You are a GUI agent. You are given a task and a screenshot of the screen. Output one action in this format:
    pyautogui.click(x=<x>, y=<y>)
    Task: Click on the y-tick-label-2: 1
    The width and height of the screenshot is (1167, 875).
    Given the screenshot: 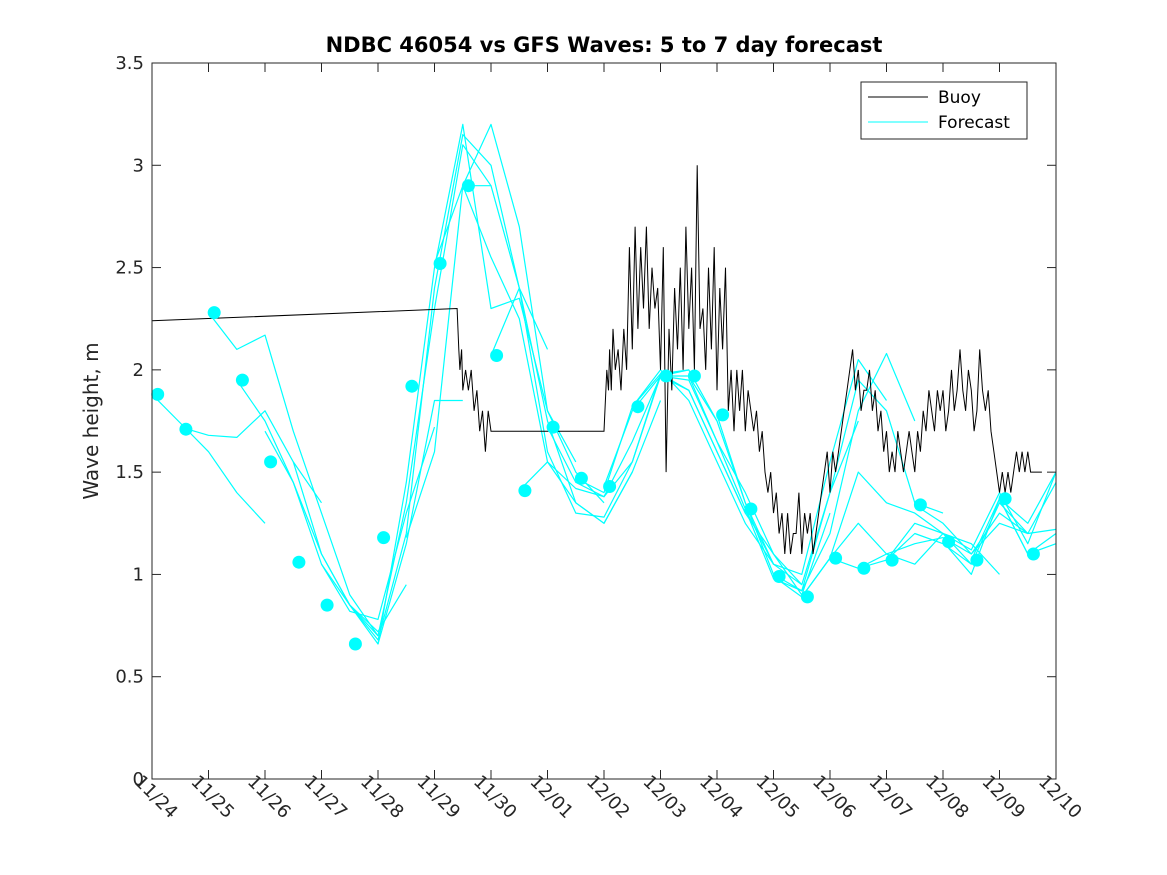 What is the action you would take?
    pyautogui.click(x=138, y=574)
    